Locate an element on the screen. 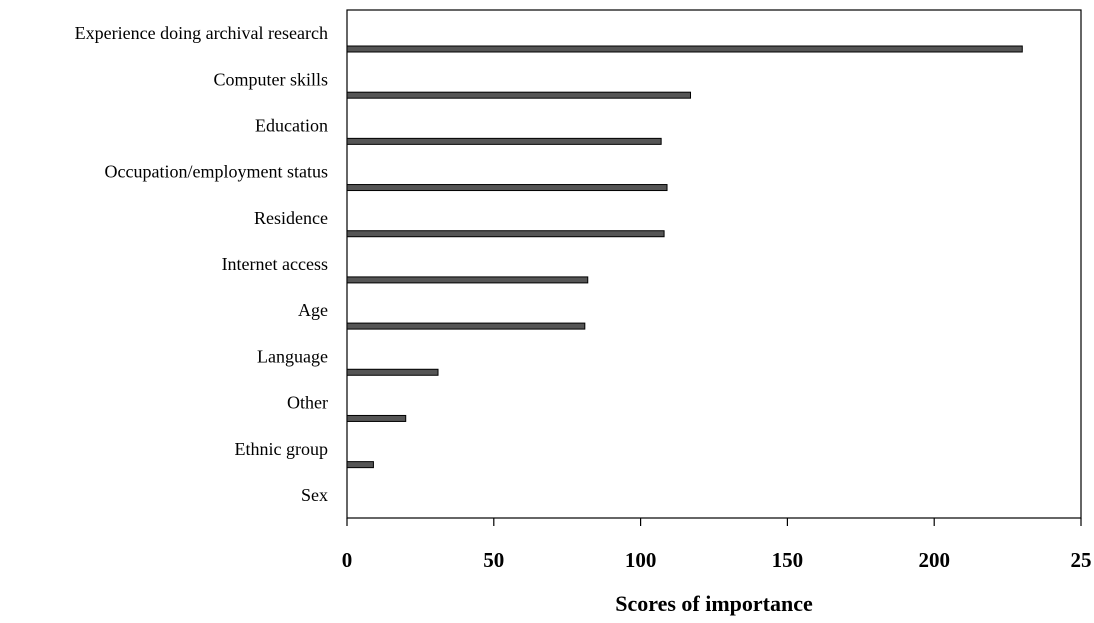  x-tick-label: 200 is located at coordinates (934, 560).